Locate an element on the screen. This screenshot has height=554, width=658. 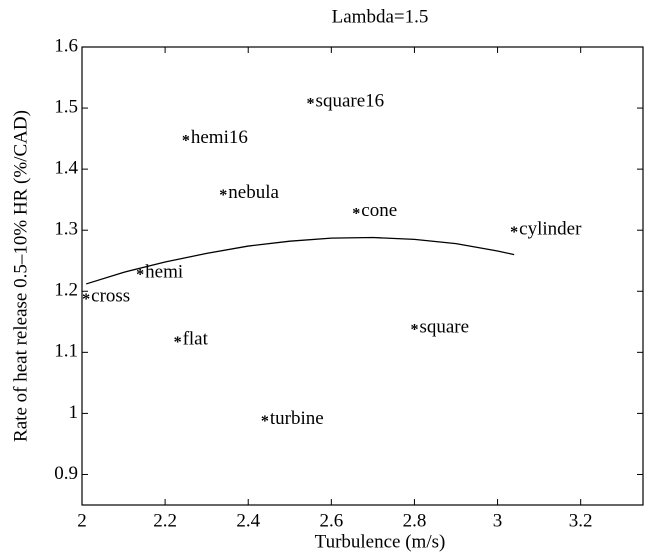
point-label: flat is located at coordinates (196, 338).